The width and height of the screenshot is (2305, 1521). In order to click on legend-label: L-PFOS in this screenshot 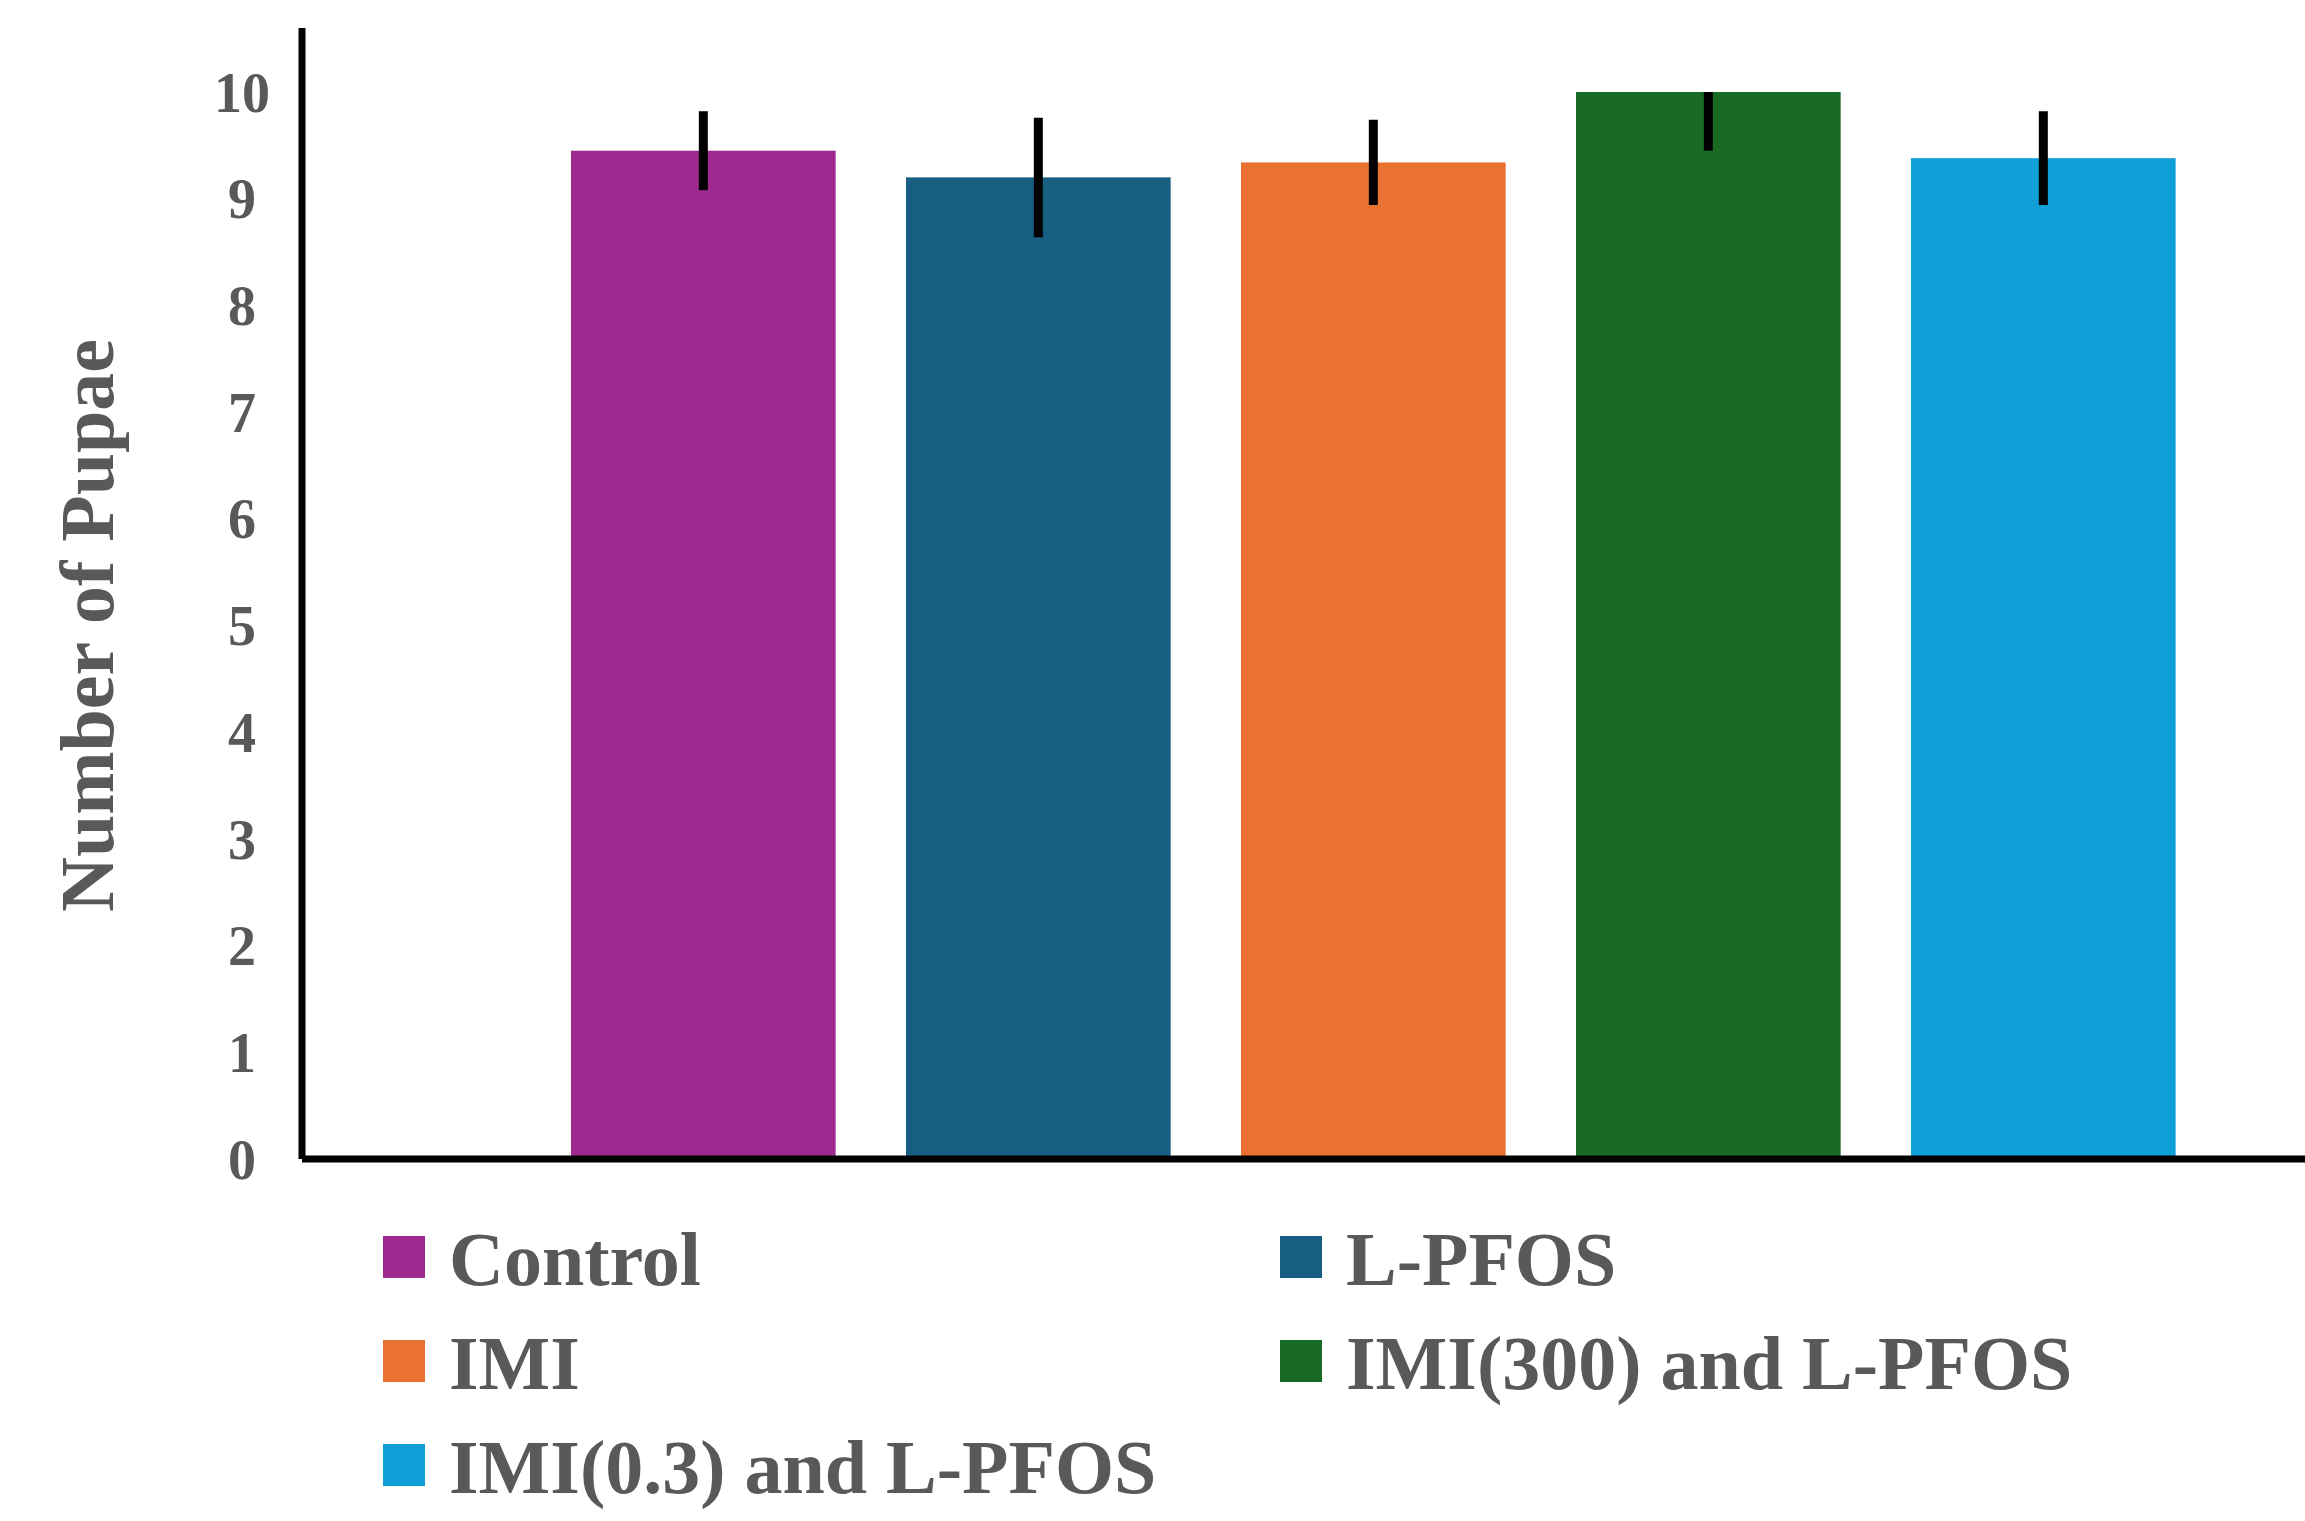, I will do `click(1481, 1258)`.